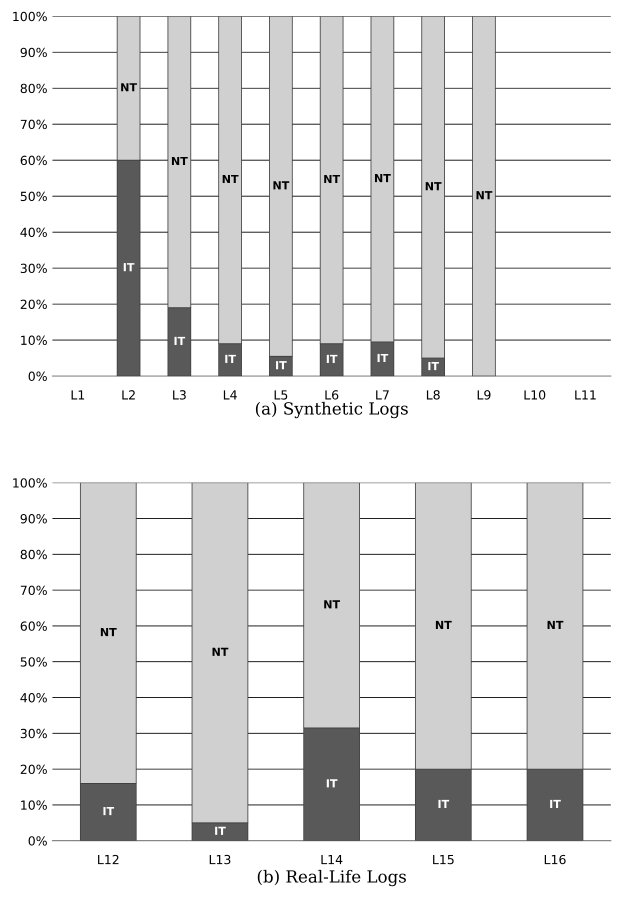  I want to click on x-tick-label: L6, so click(331, 395).